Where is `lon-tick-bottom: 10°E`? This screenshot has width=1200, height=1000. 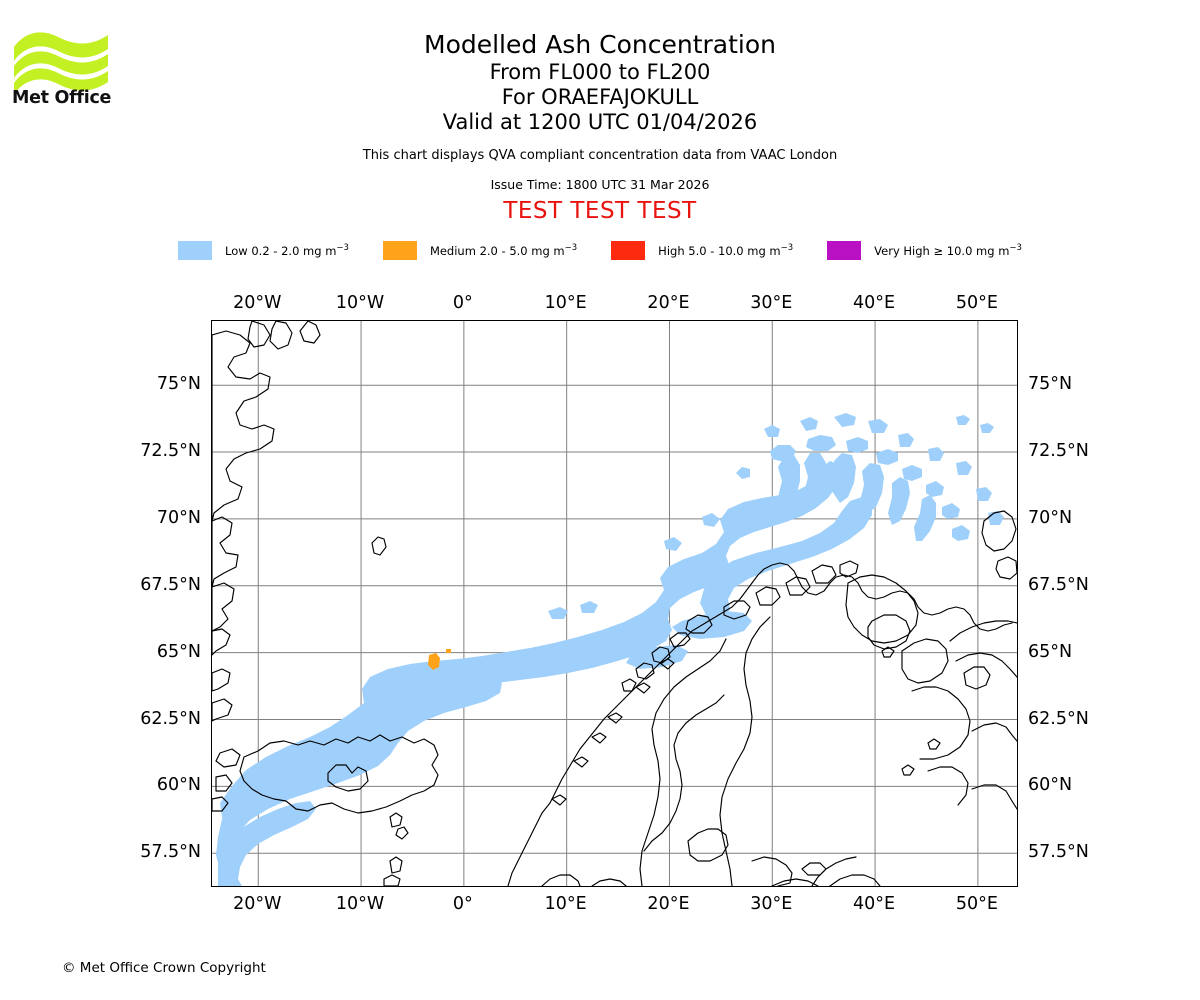 lon-tick-bottom: 10°E is located at coordinates (565, 904).